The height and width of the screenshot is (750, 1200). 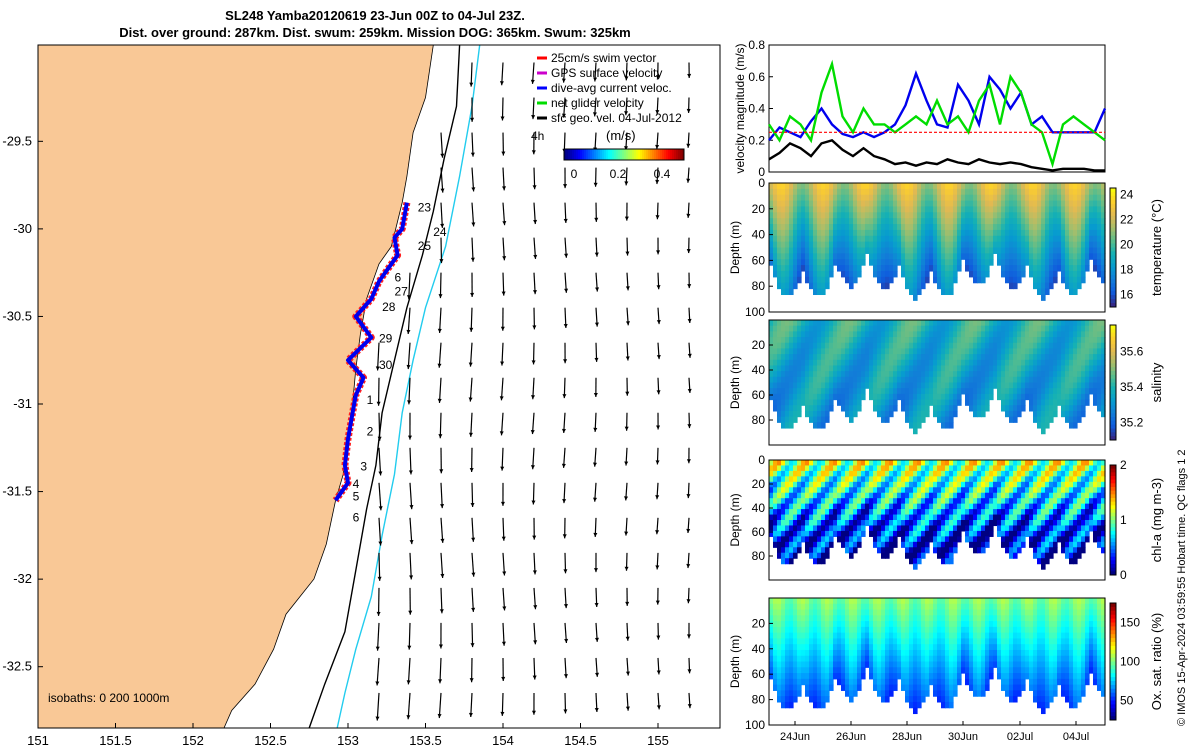 What do you see at coordinates (17, 491) in the screenshot?
I see `map-ytick-label: -31.5` at bounding box center [17, 491].